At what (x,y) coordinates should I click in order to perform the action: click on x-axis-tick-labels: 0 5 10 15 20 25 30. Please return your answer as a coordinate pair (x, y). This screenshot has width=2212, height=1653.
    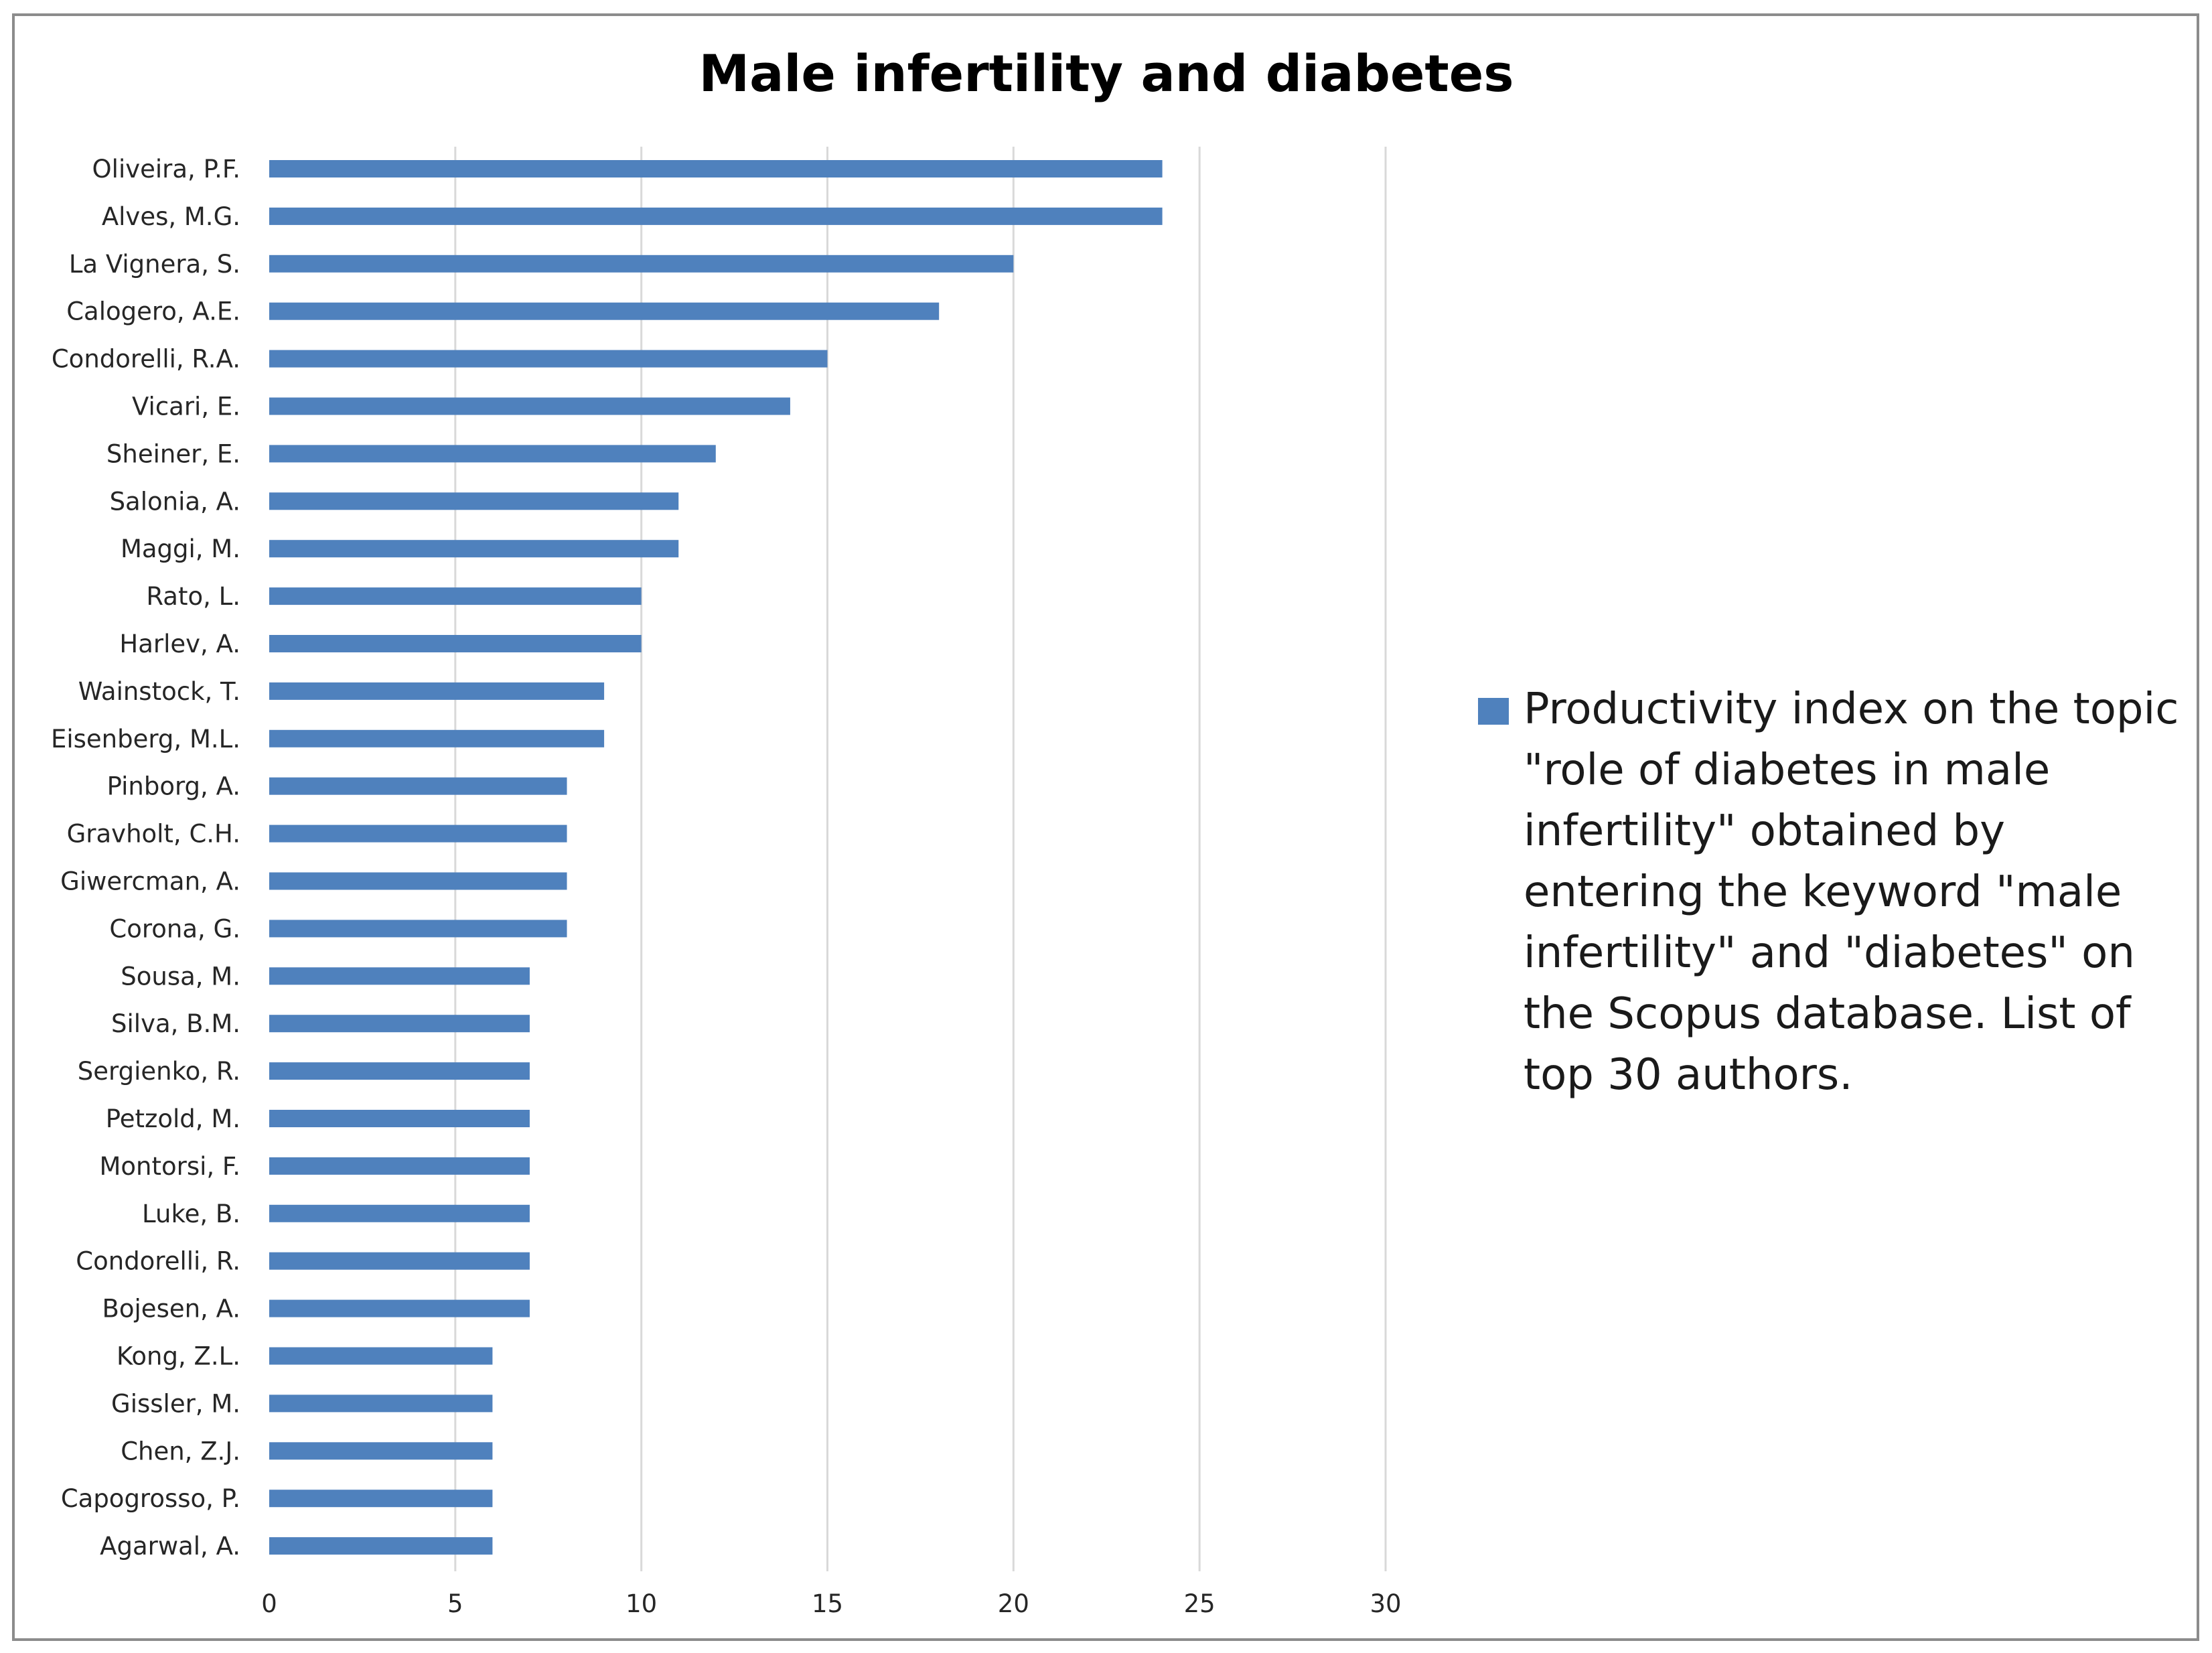
    Looking at the image, I should click on (831, 1603).